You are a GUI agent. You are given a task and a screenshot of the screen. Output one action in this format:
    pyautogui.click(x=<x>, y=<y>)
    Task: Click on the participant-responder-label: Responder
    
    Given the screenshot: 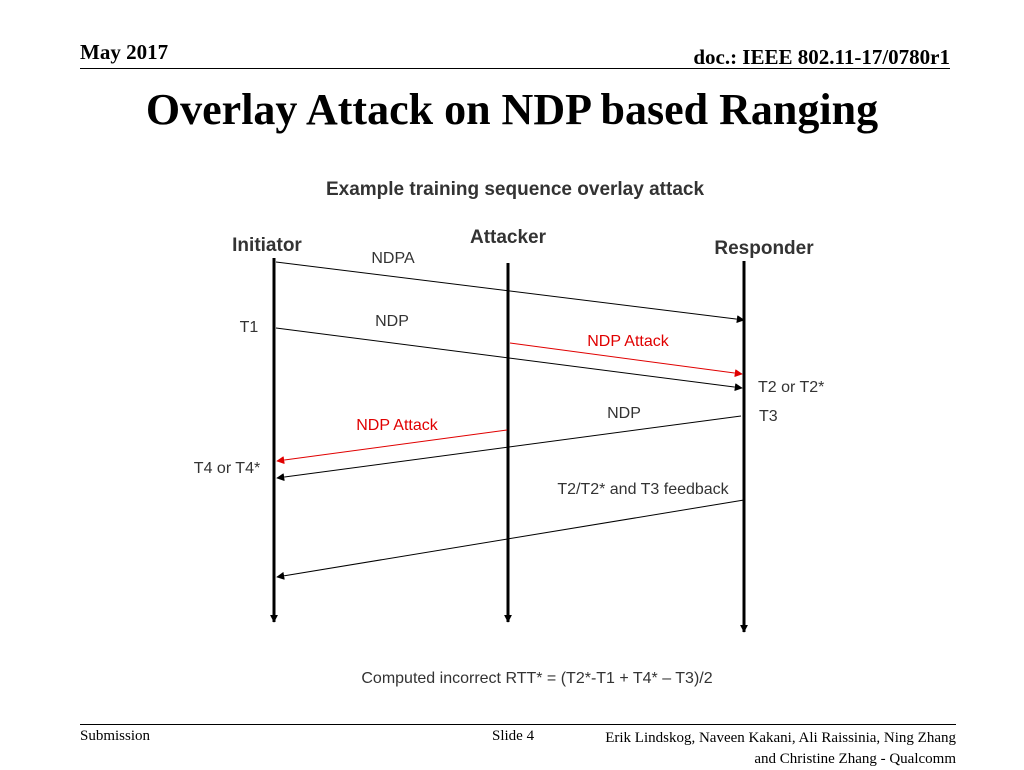 What is the action you would take?
    pyautogui.click(x=764, y=248)
    